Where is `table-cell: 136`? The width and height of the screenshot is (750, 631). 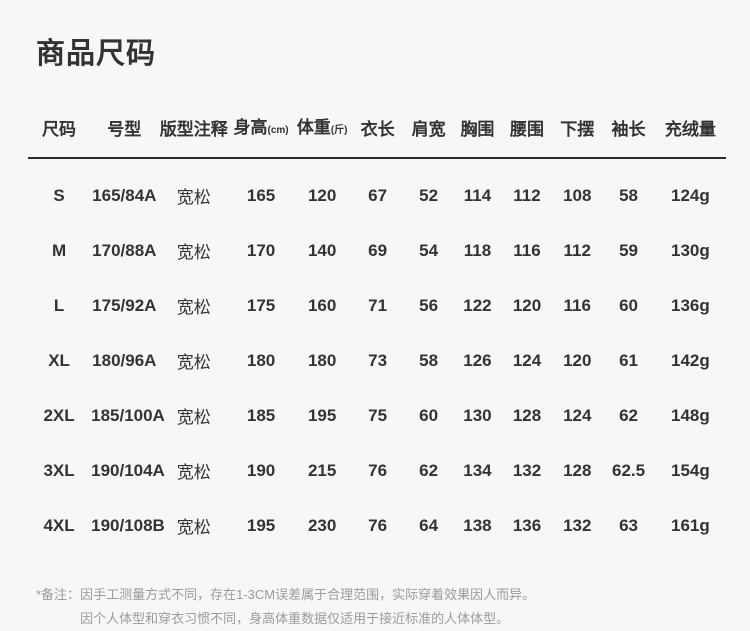 table-cell: 136 is located at coordinates (527, 525).